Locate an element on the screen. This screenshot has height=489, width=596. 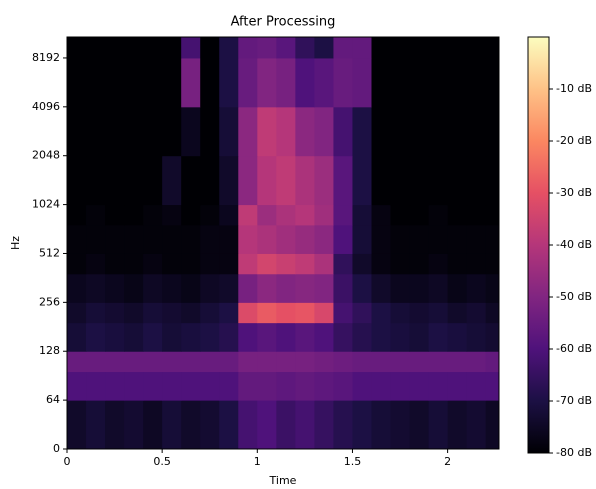
colorbar-tick-label: -50 dB is located at coordinates (574, 296).